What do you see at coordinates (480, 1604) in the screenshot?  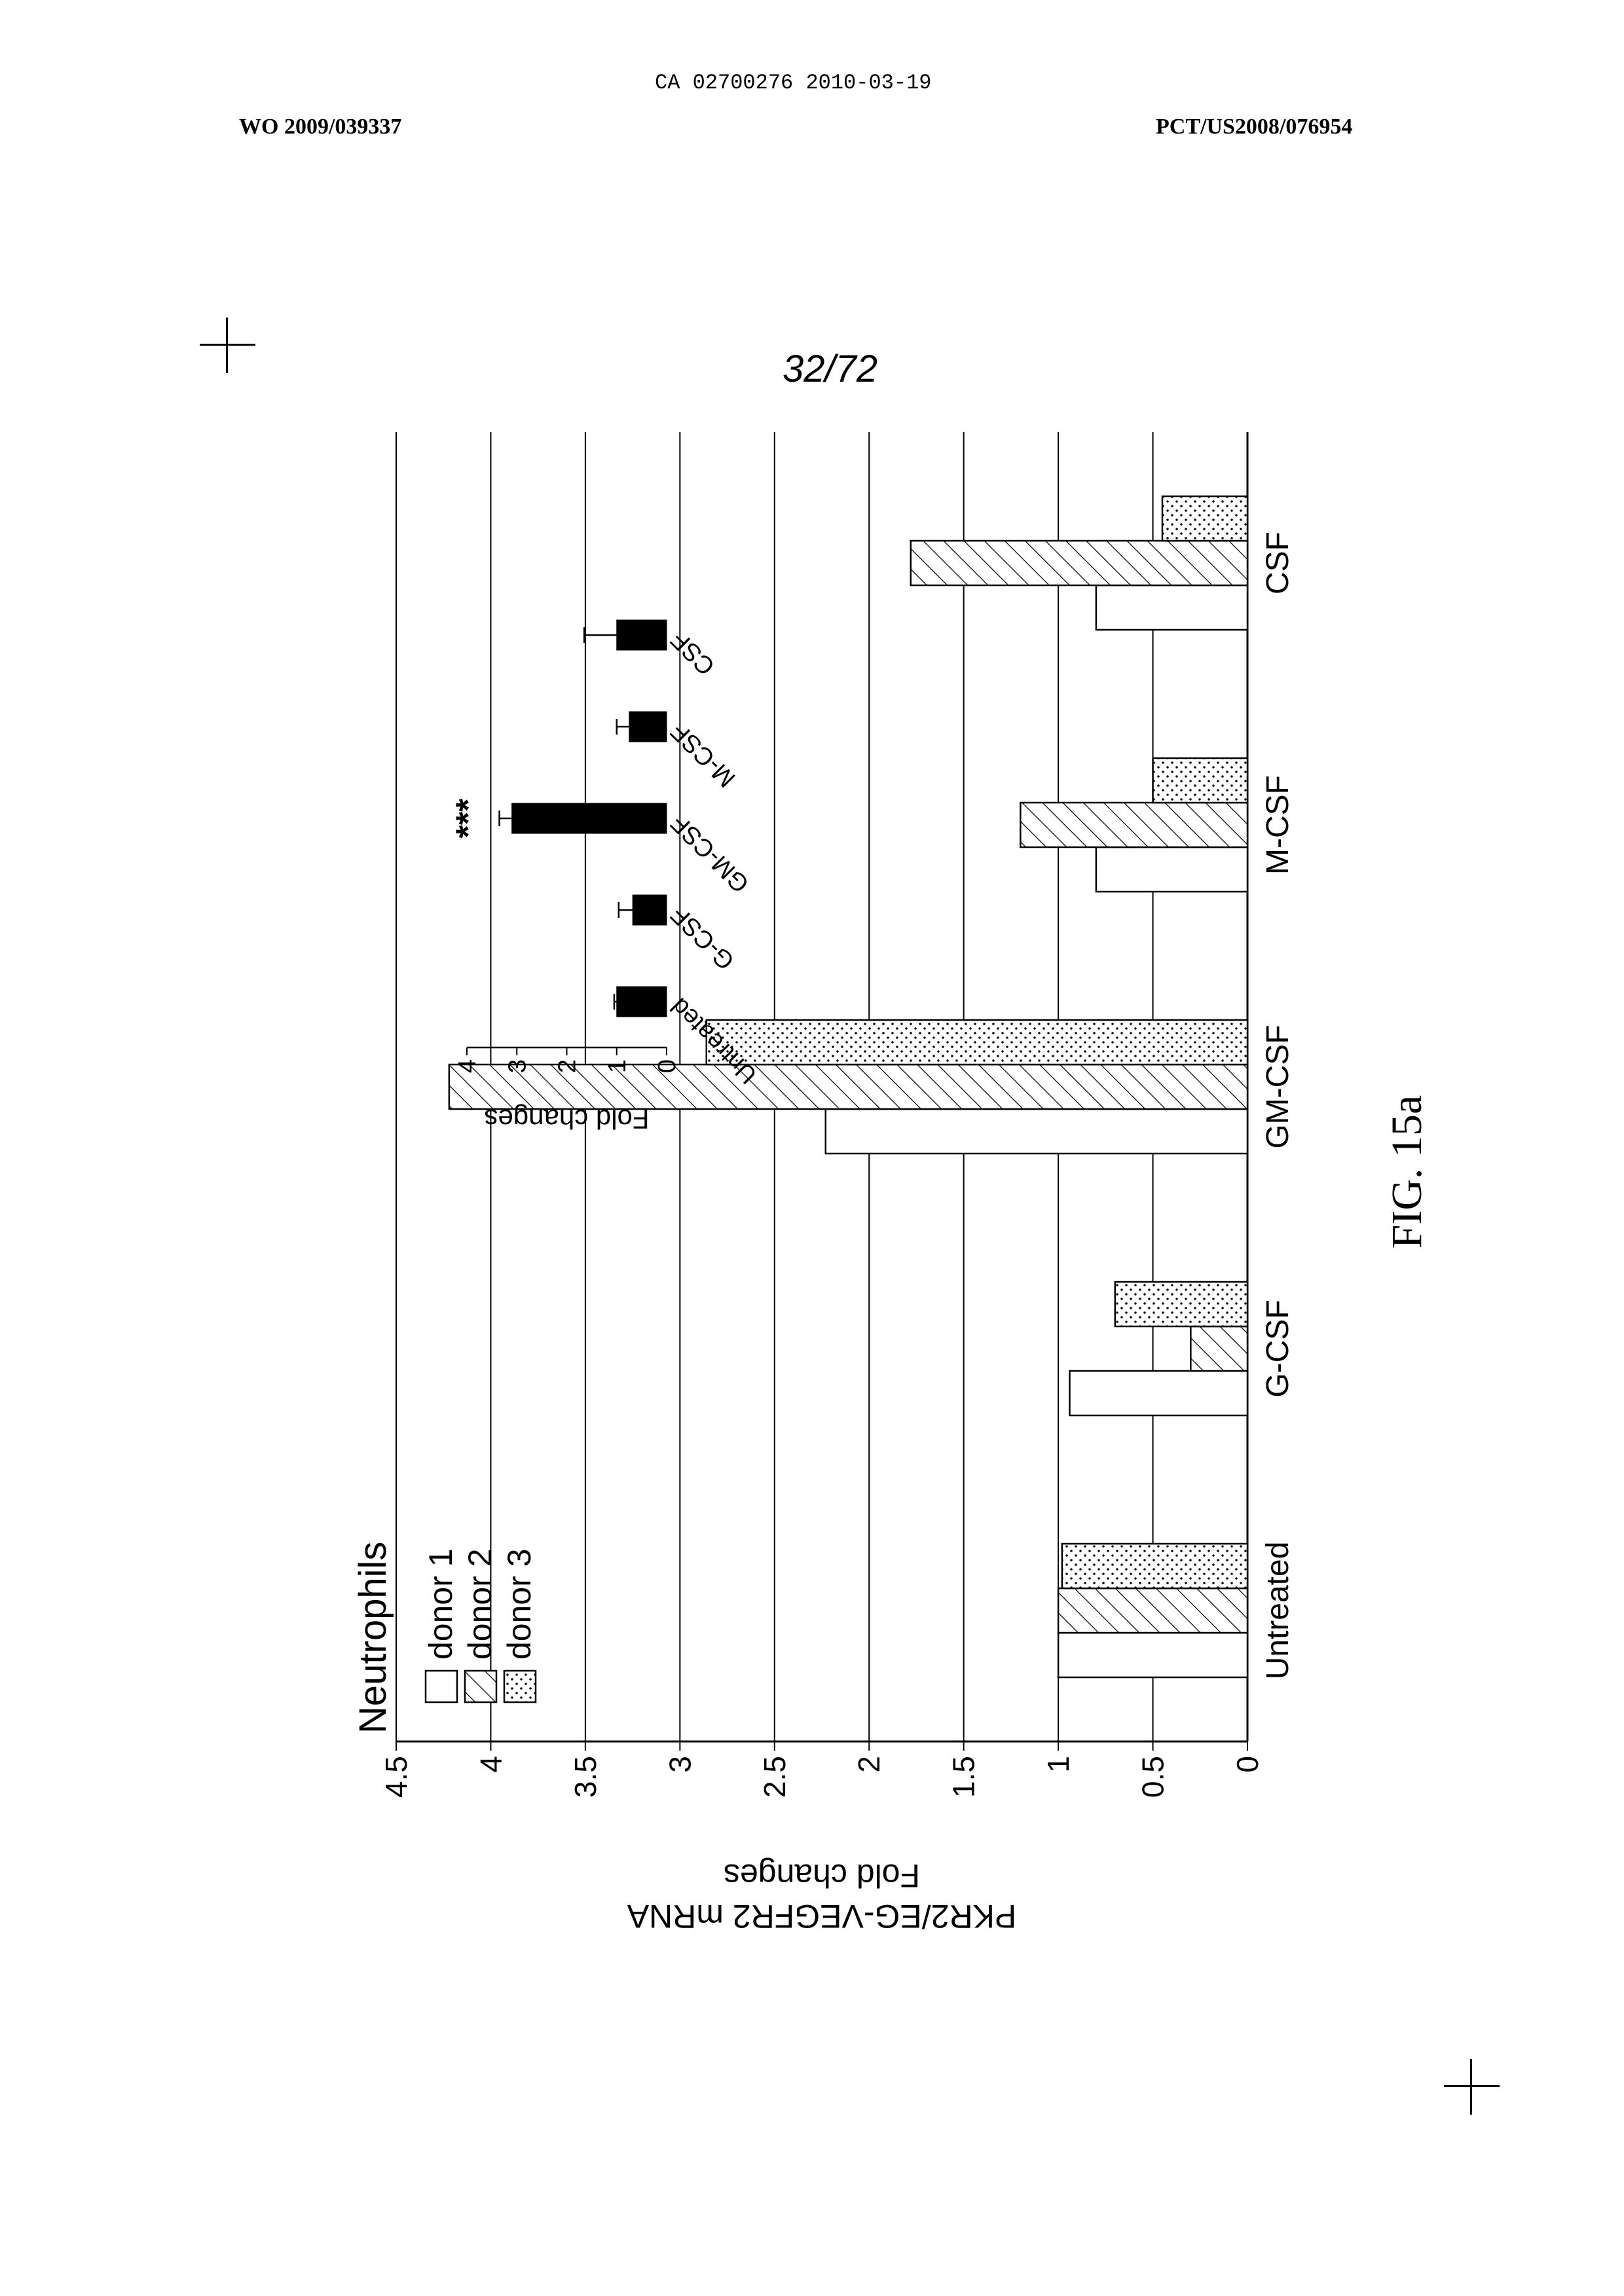 I see `legend-label: donor 2` at bounding box center [480, 1604].